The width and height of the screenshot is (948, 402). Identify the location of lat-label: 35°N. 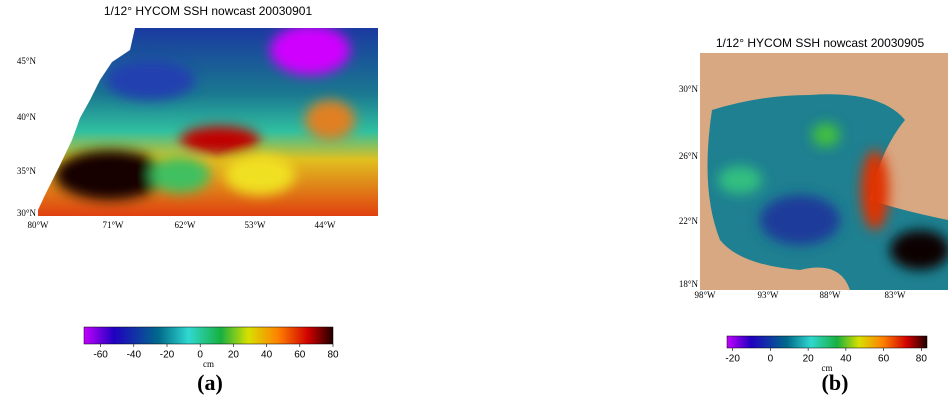
(27, 171).